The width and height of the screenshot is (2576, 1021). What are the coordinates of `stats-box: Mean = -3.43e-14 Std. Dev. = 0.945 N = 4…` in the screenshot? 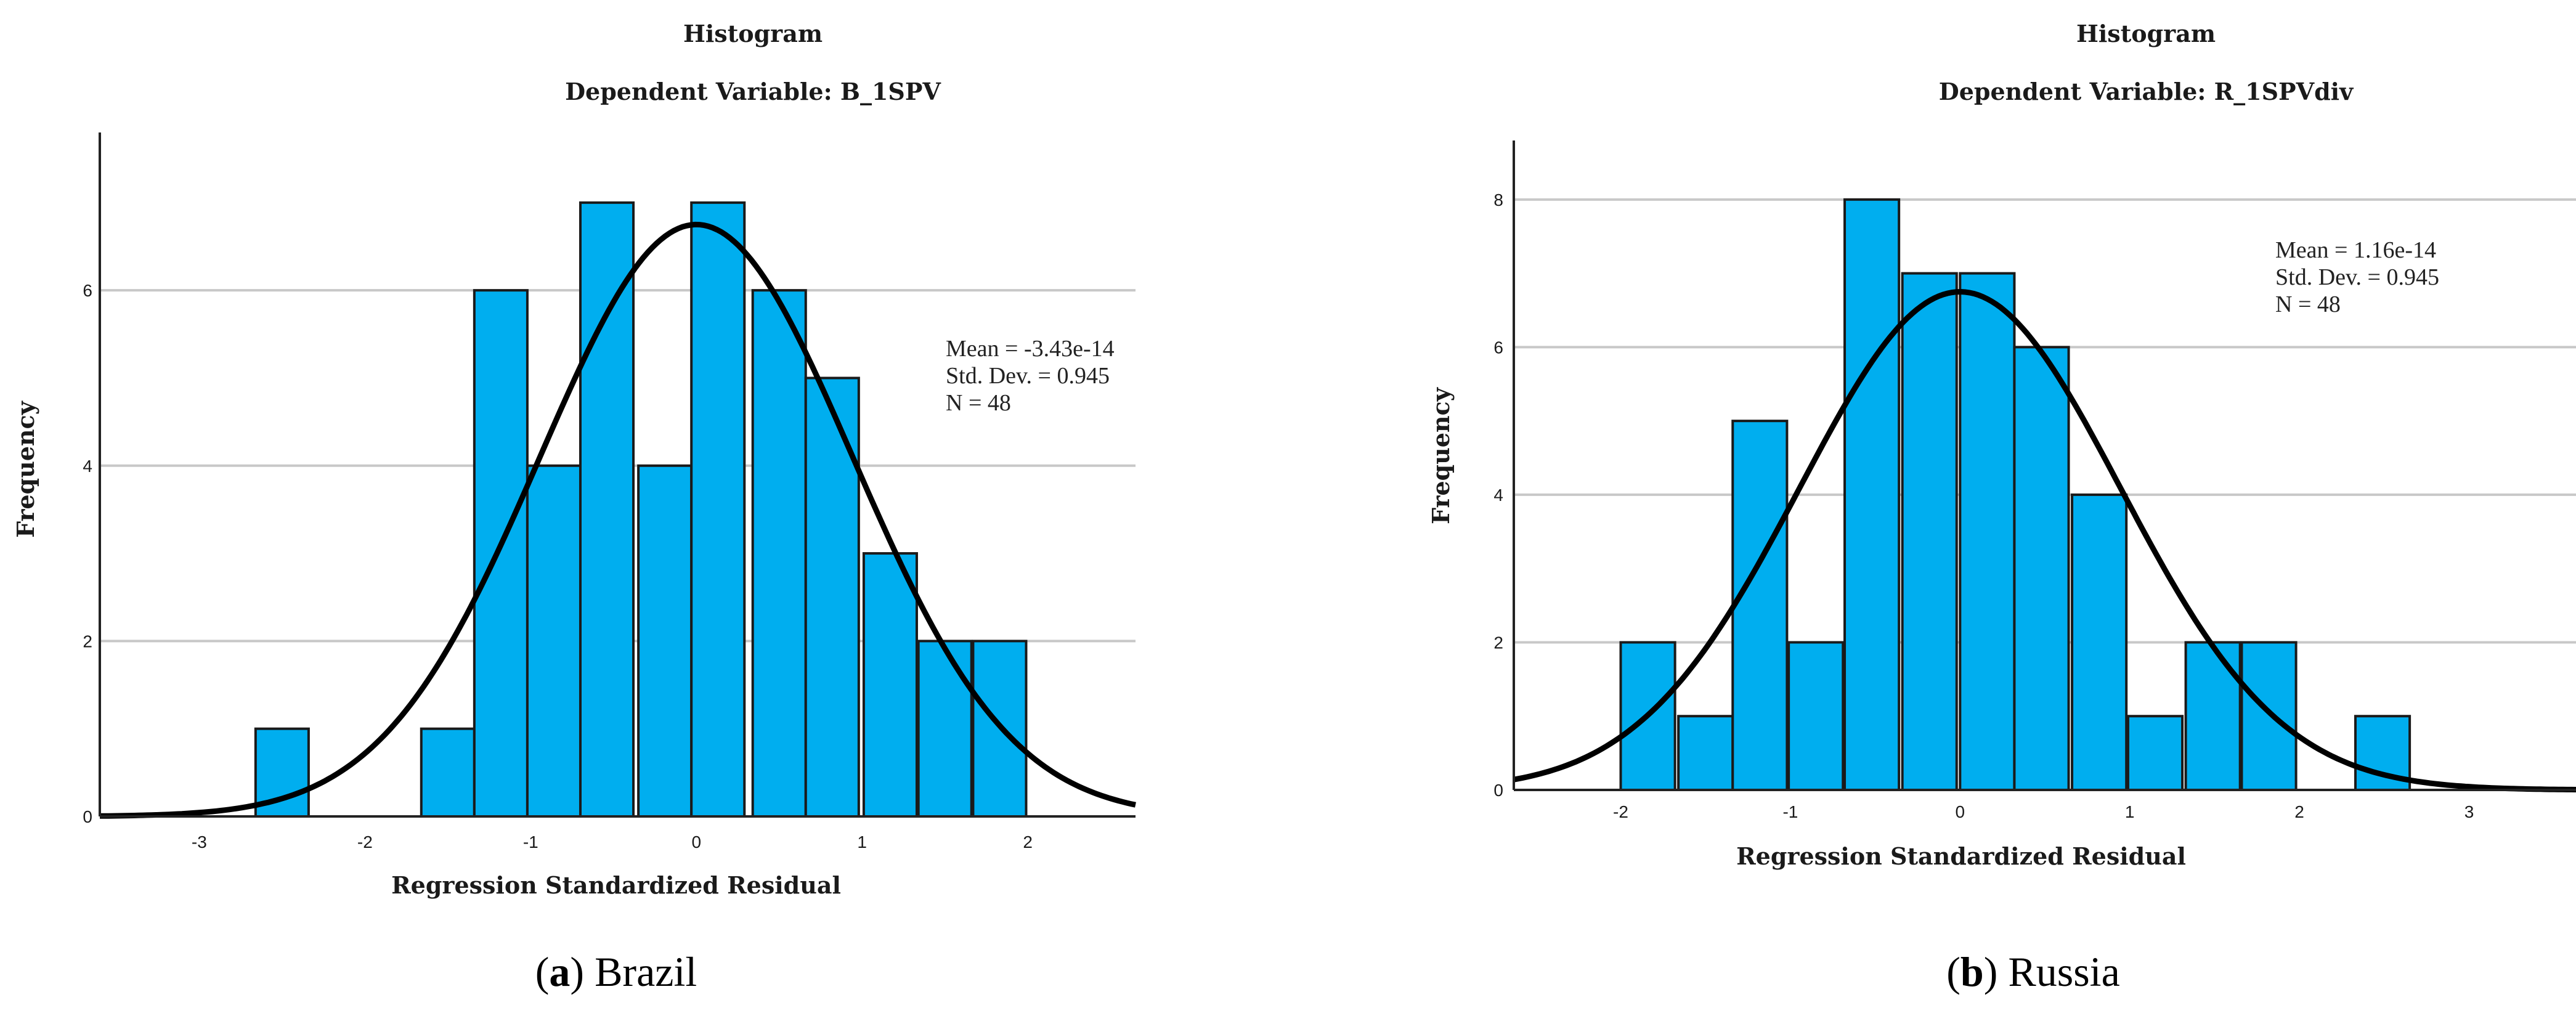 It's located at (1030, 376).